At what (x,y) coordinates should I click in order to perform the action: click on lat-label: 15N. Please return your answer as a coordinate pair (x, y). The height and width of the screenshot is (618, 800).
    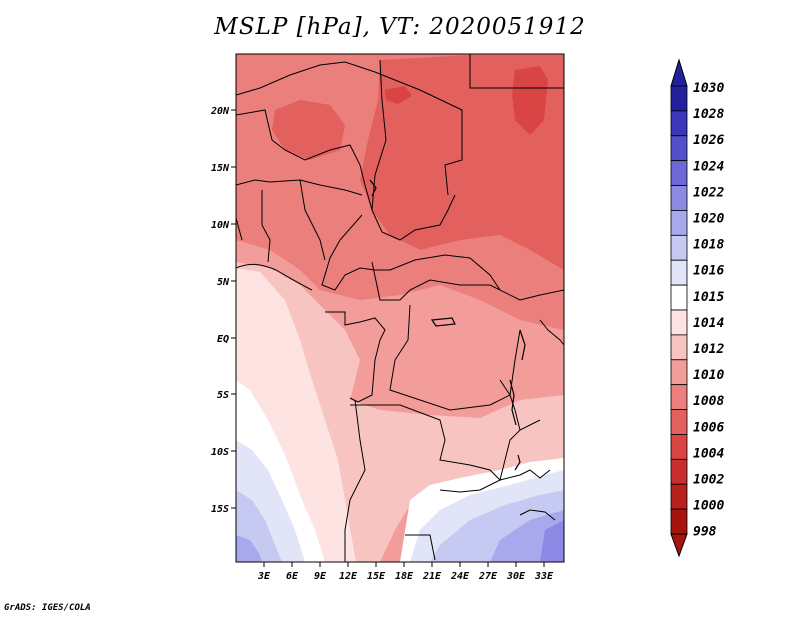
    Looking at the image, I should click on (220, 168).